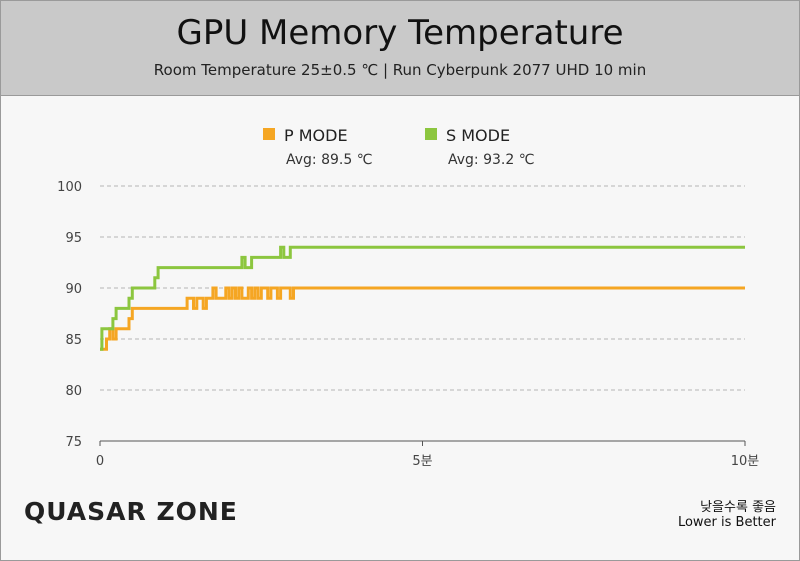 Image resolution: width=800 pixels, height=561 pixels. What do you see at coordinates (422, 461) in the screenshot?
I see `x-tick-label: 5분` at bounding box center [422, 461].